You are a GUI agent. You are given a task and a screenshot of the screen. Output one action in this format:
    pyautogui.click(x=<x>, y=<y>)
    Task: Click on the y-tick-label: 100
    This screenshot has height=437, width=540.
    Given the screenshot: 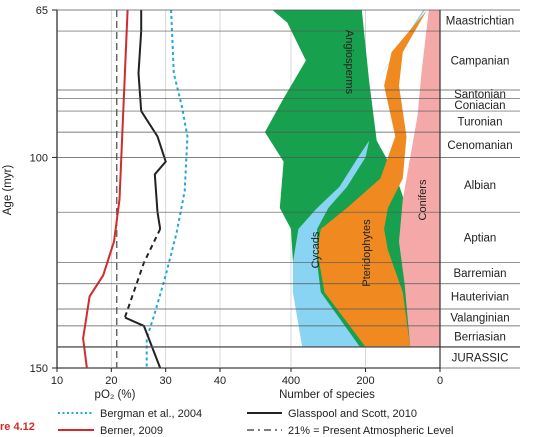 What is the action you would take?
    pyautogui.click(x=39, y=158)
    